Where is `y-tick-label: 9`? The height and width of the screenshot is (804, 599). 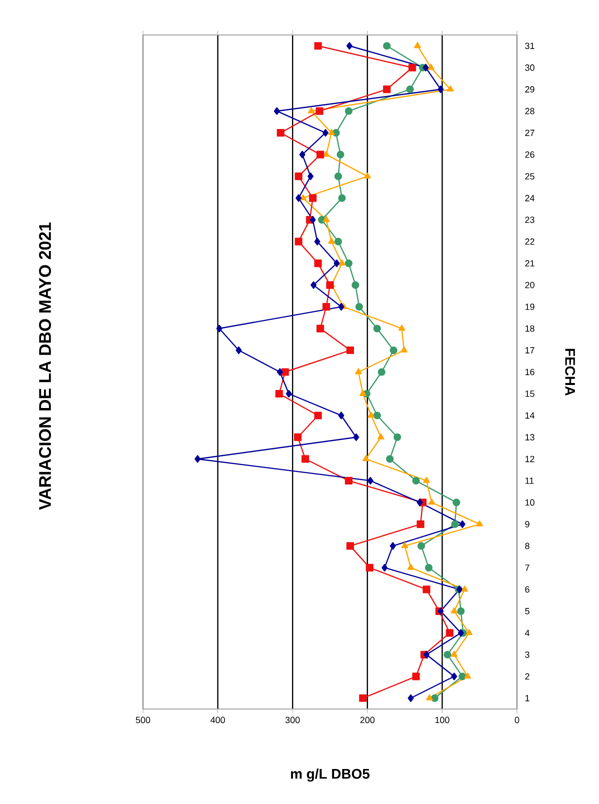
y-tick-label: 9 is located at coordinates (527, 524).